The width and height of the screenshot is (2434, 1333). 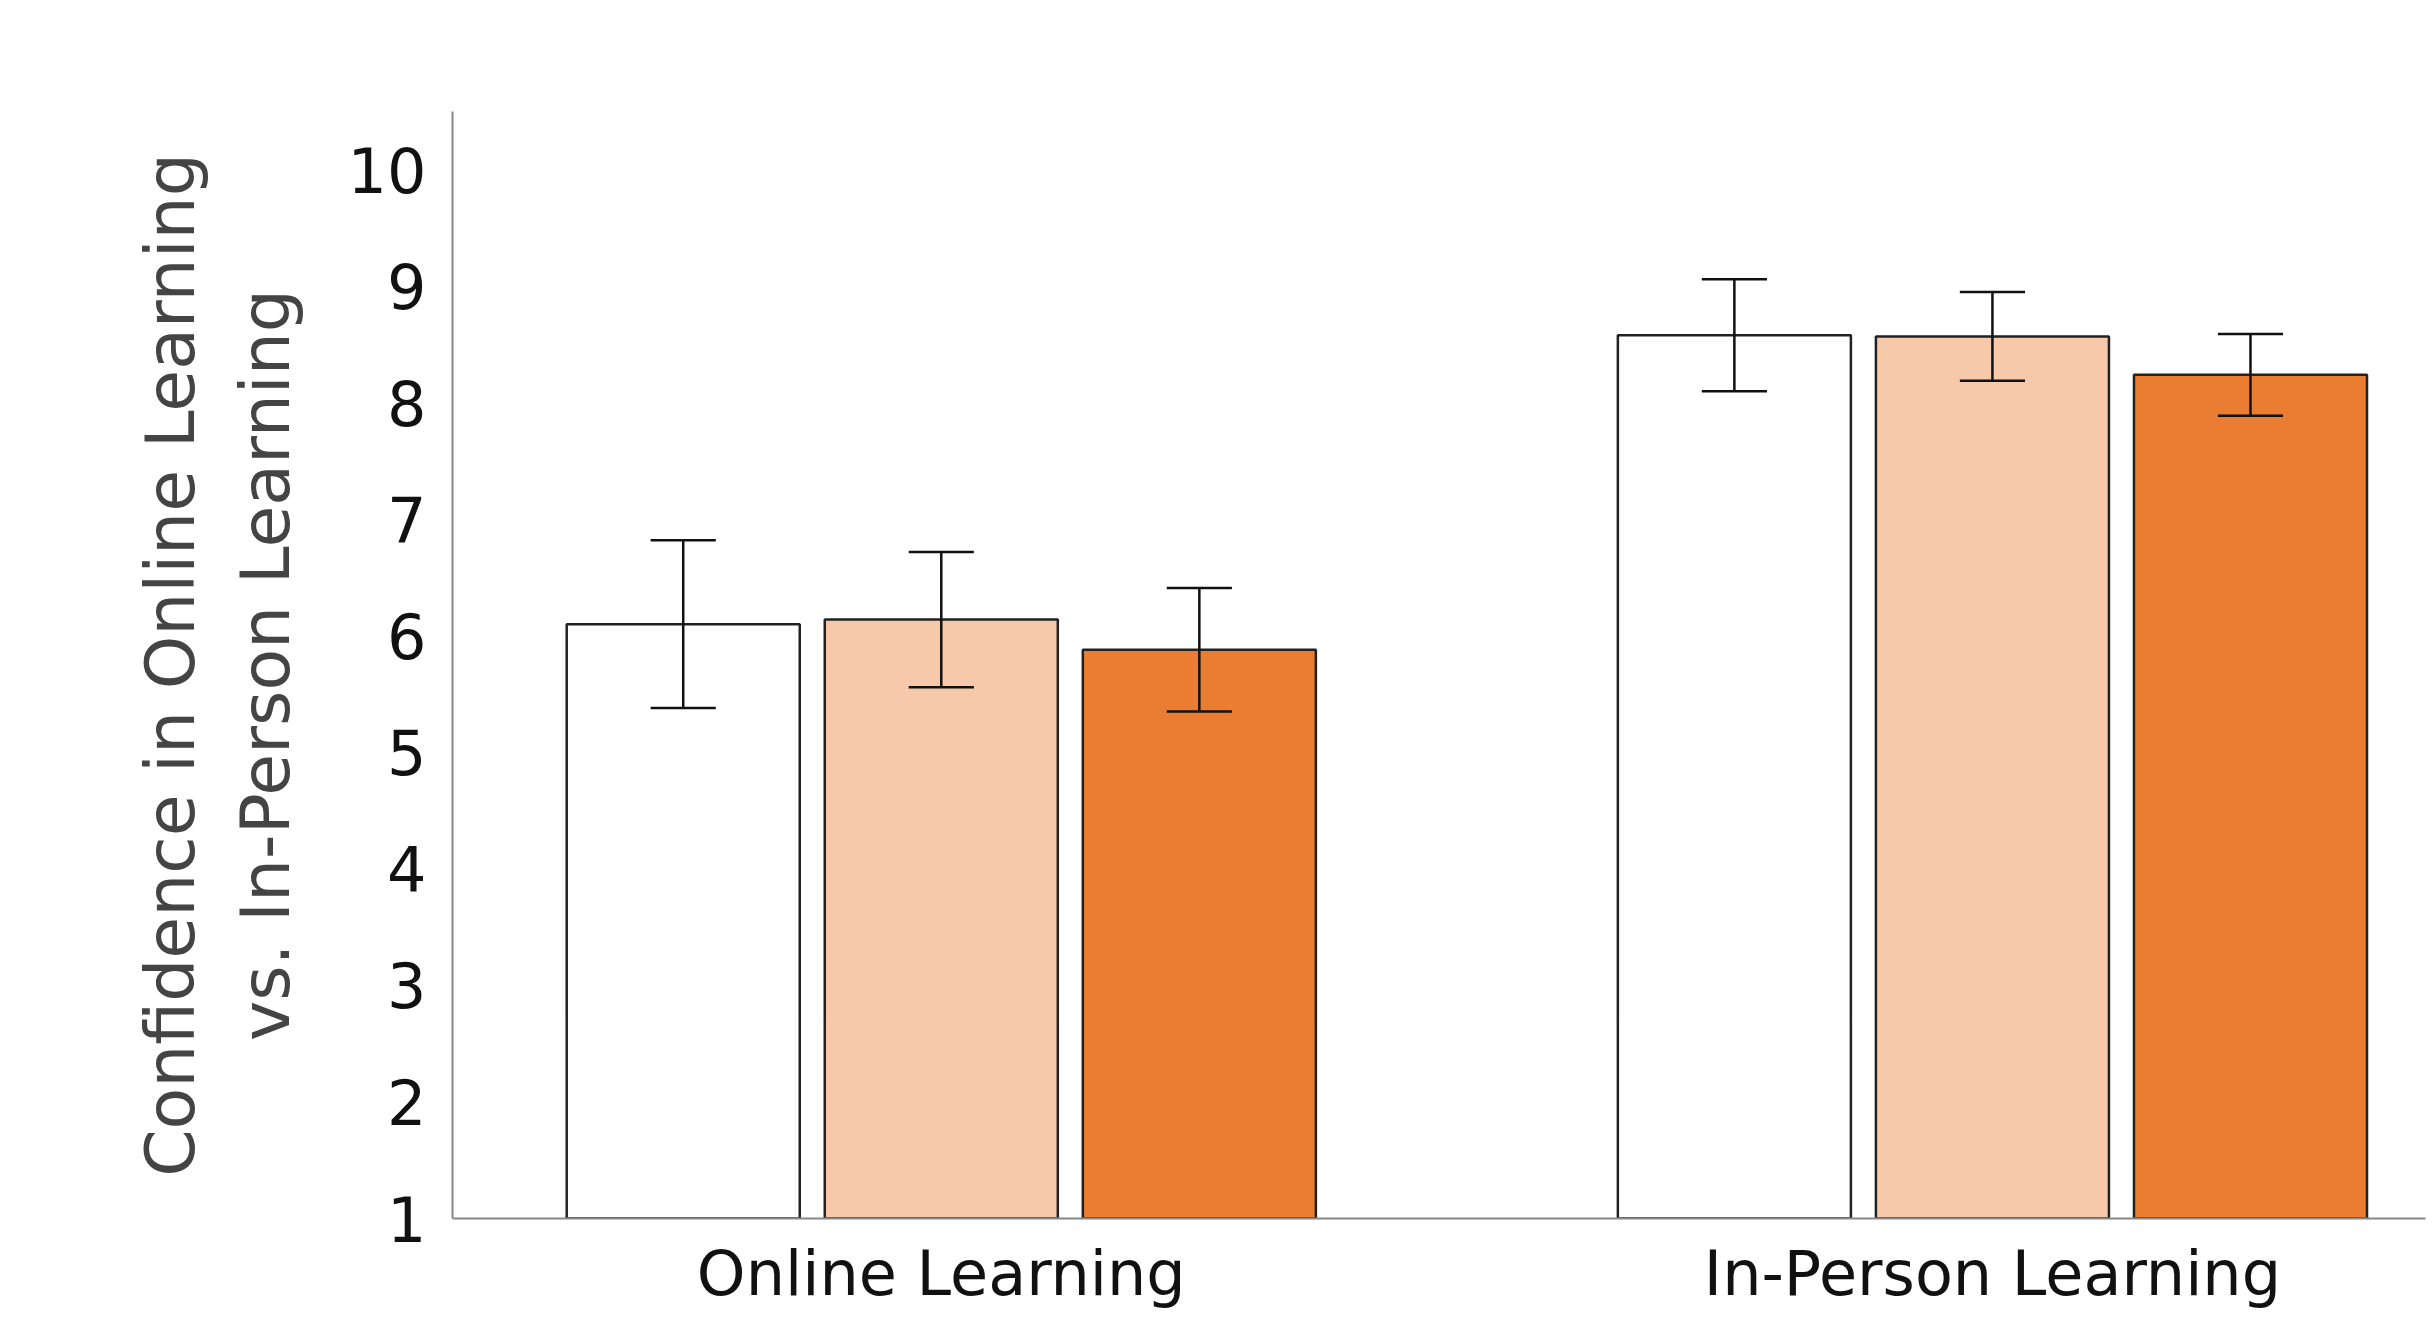 I want to click on y-tick-label: 7, so click(x=407, y=521).